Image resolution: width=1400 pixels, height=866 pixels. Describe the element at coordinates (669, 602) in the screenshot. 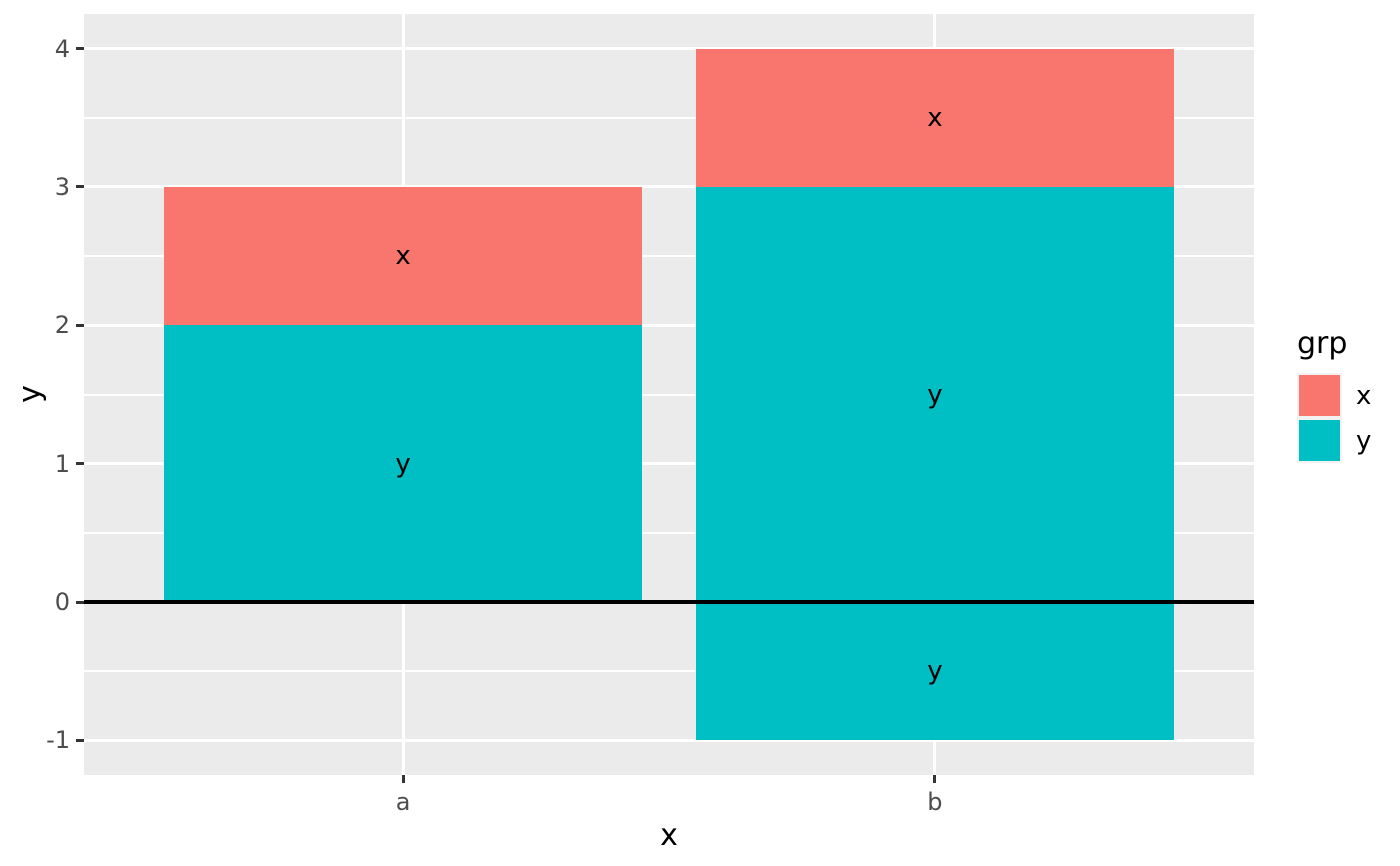

I see `reference-line-y0` at that location.